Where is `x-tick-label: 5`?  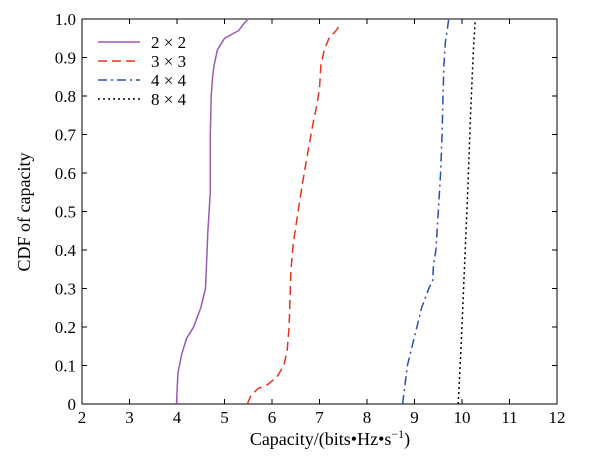 x-tick-label: 5 is located at coordinates (224, 417).